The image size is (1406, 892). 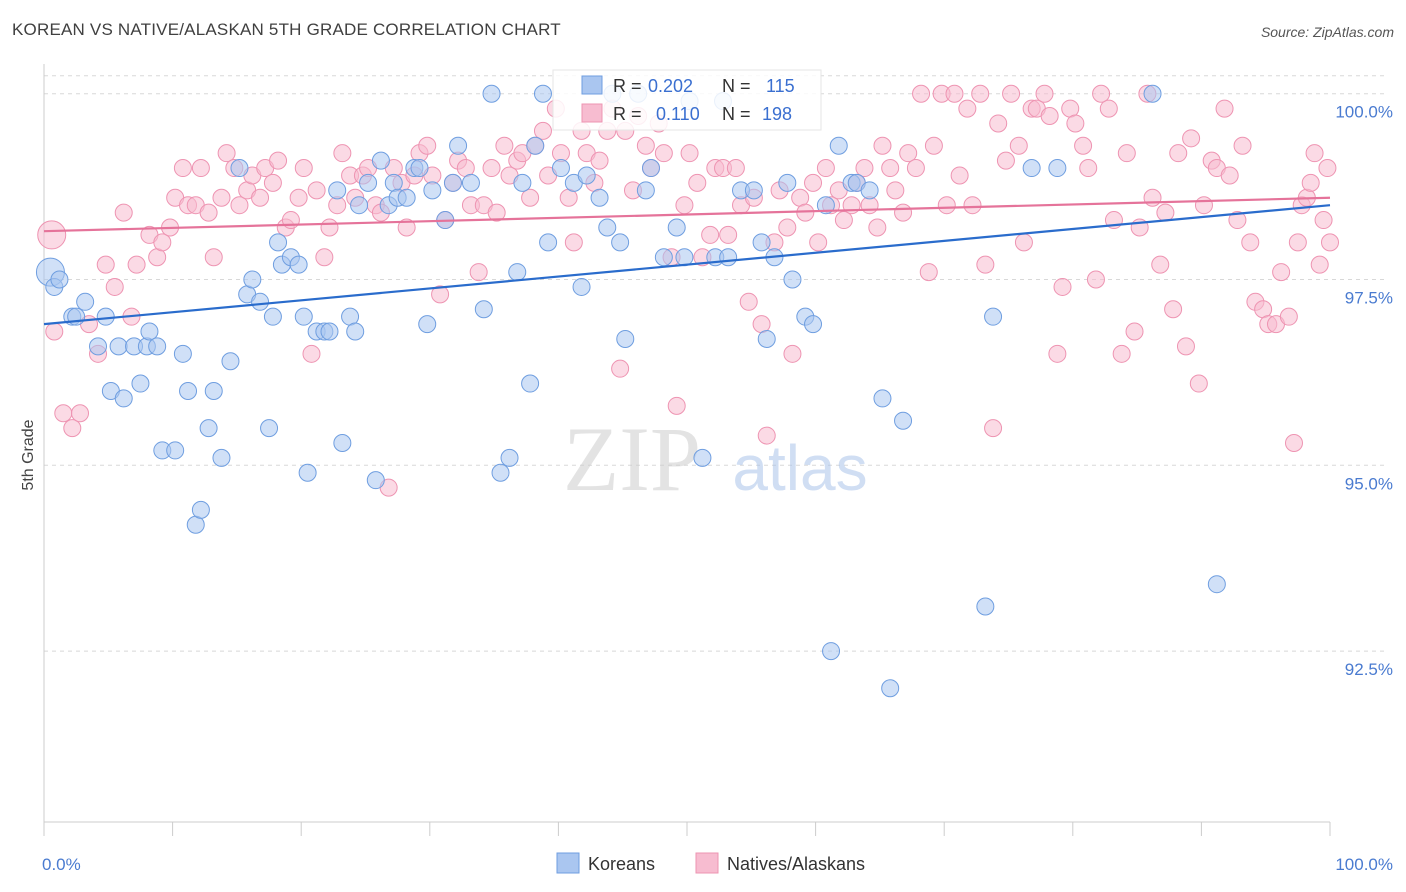 I want to click on legend-swatch-natives, so click(x=592, y=113).